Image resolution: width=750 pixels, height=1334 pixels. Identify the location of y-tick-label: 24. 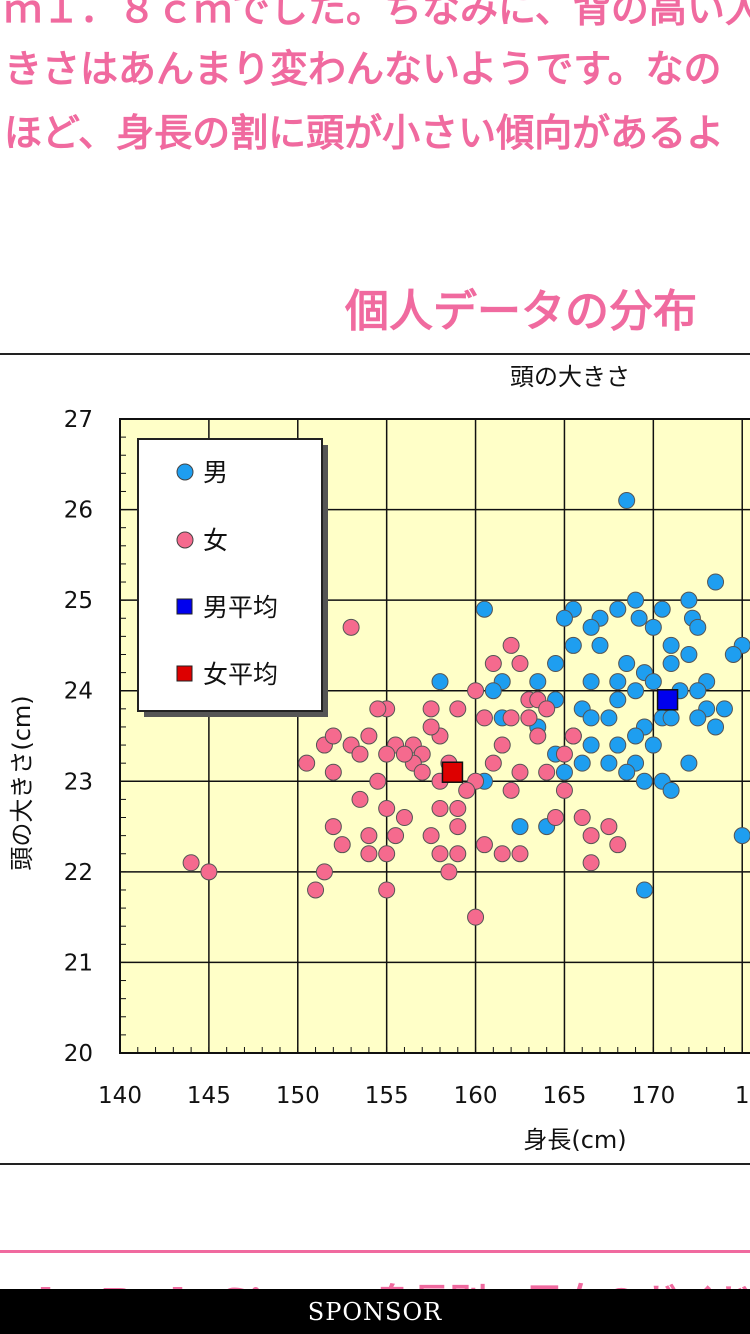
(78, 692).